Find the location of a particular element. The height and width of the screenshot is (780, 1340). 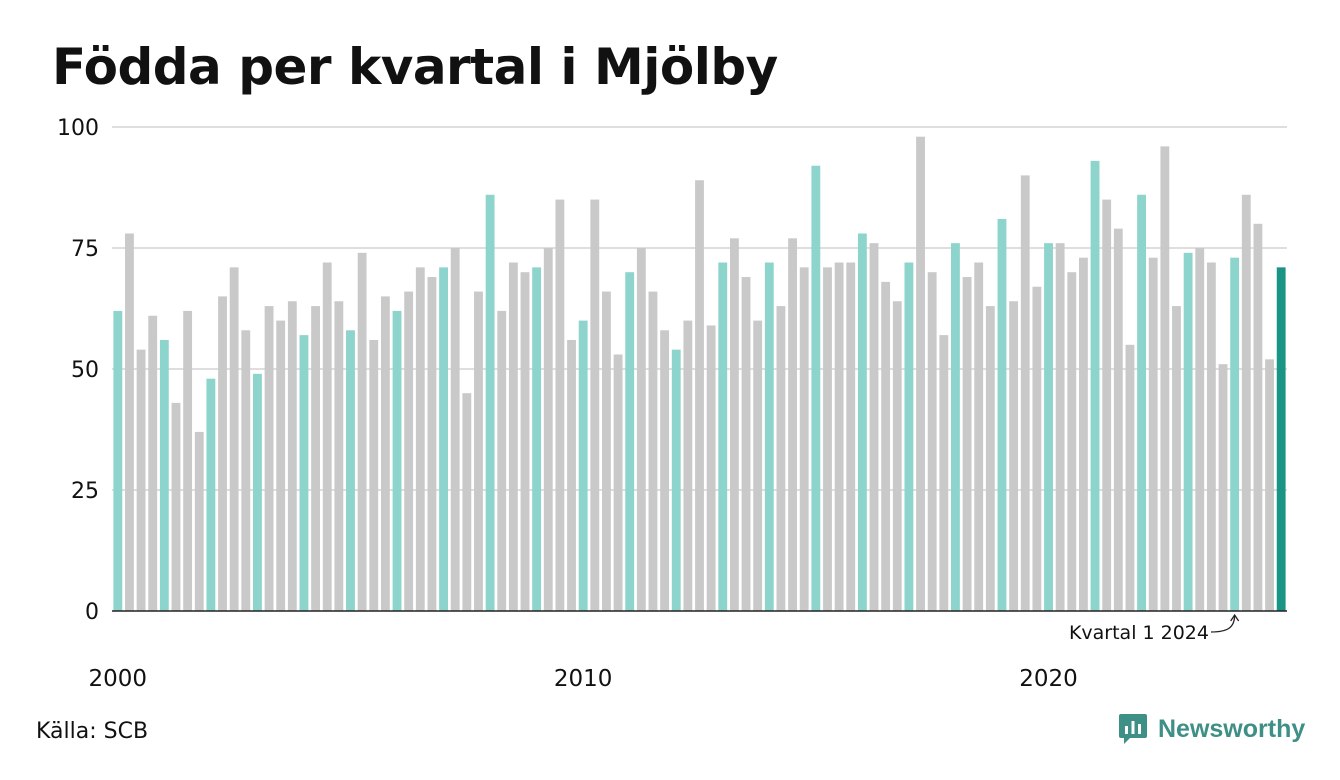

brand-name: Newsworthy is located at coordinates (1232, 728).